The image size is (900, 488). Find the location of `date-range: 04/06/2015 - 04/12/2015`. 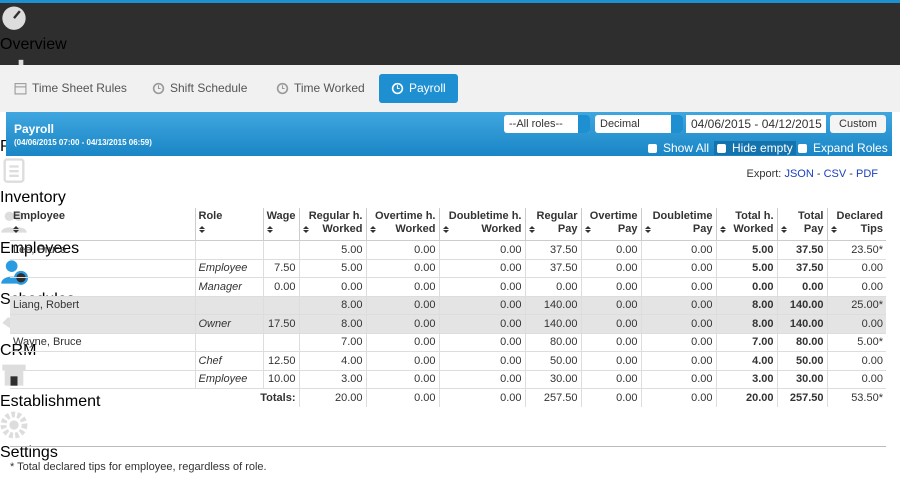

date-range: 04/06/2015 - 04/12/2015 is located at coordinates (756, 124).